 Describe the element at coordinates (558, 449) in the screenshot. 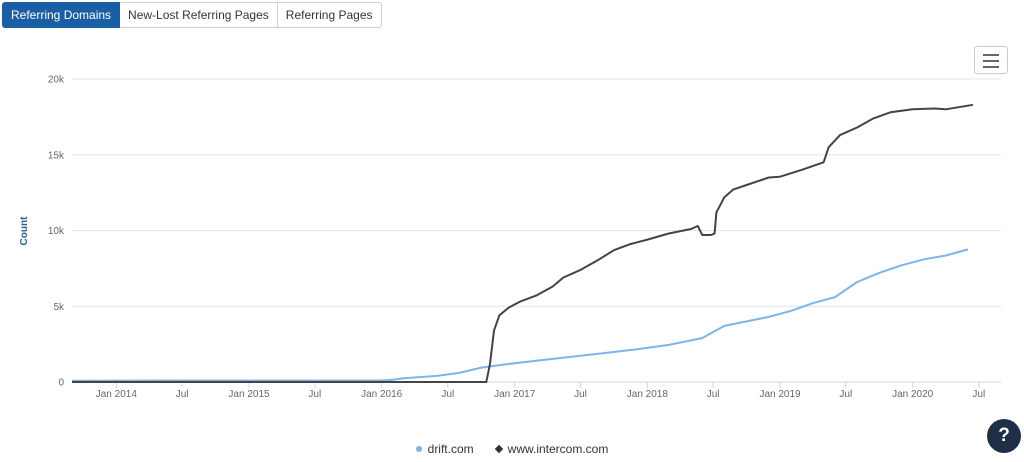

I see `legend-label-intercom: www.intercom.com` at that location.